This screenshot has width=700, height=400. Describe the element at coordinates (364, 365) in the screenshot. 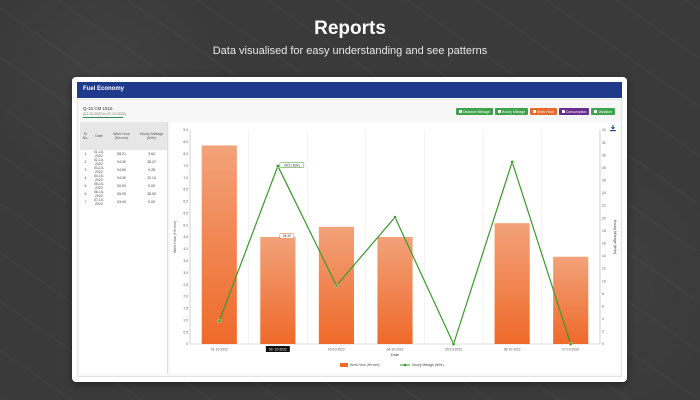

I see `legend-label: Work Hour (Hh:mm)` at that location.